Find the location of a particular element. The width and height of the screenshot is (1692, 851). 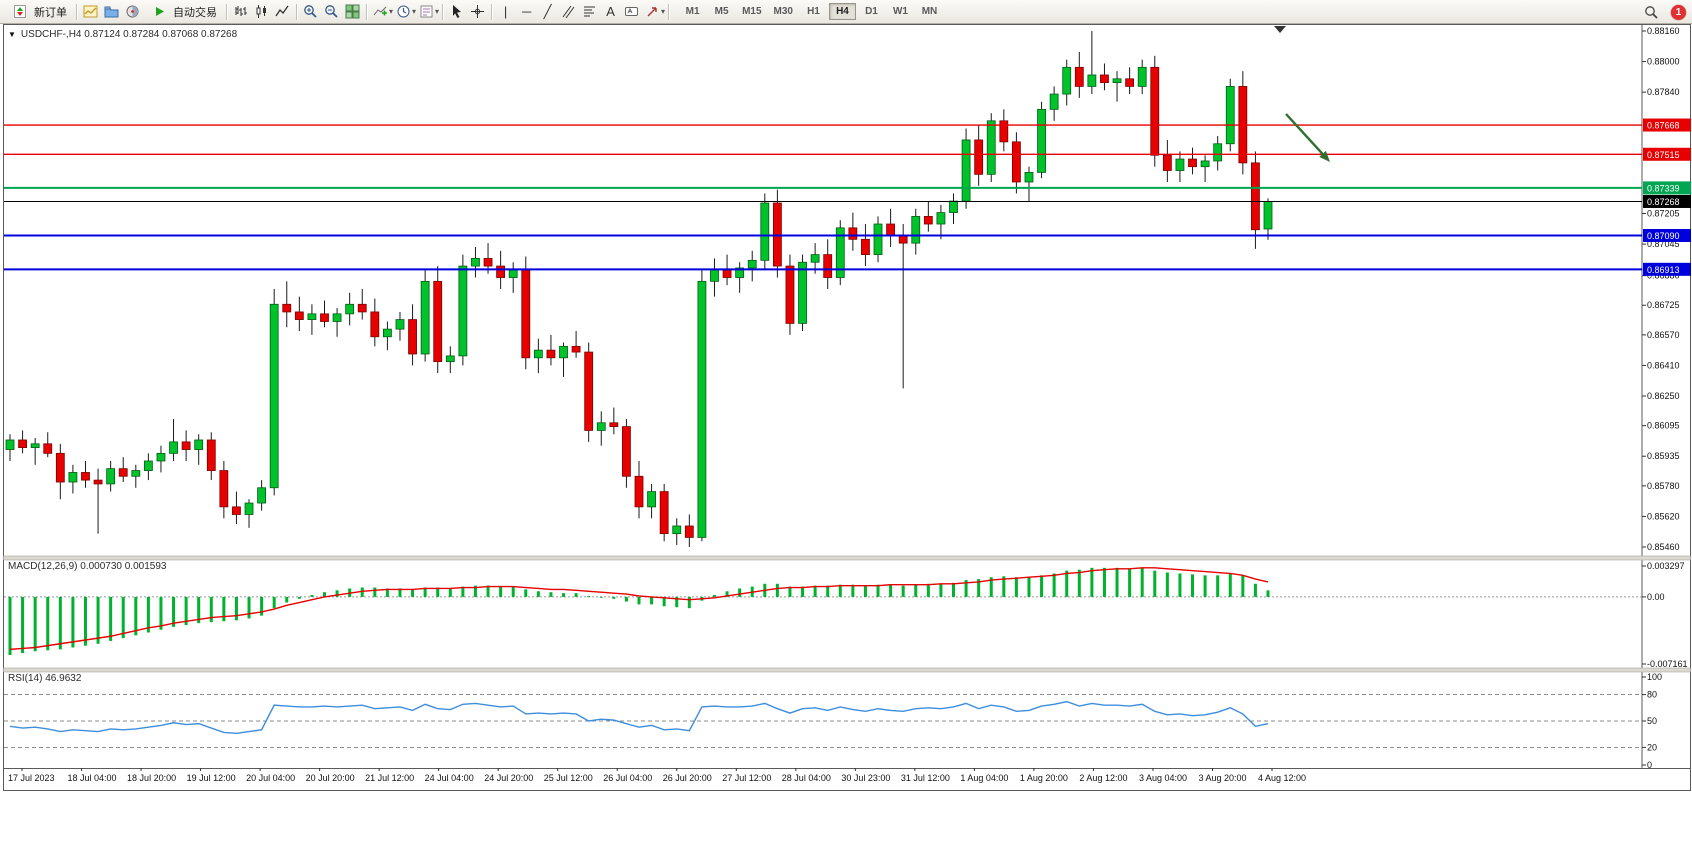

timeframe-m30: M30 is located at coordinates (783, 11).